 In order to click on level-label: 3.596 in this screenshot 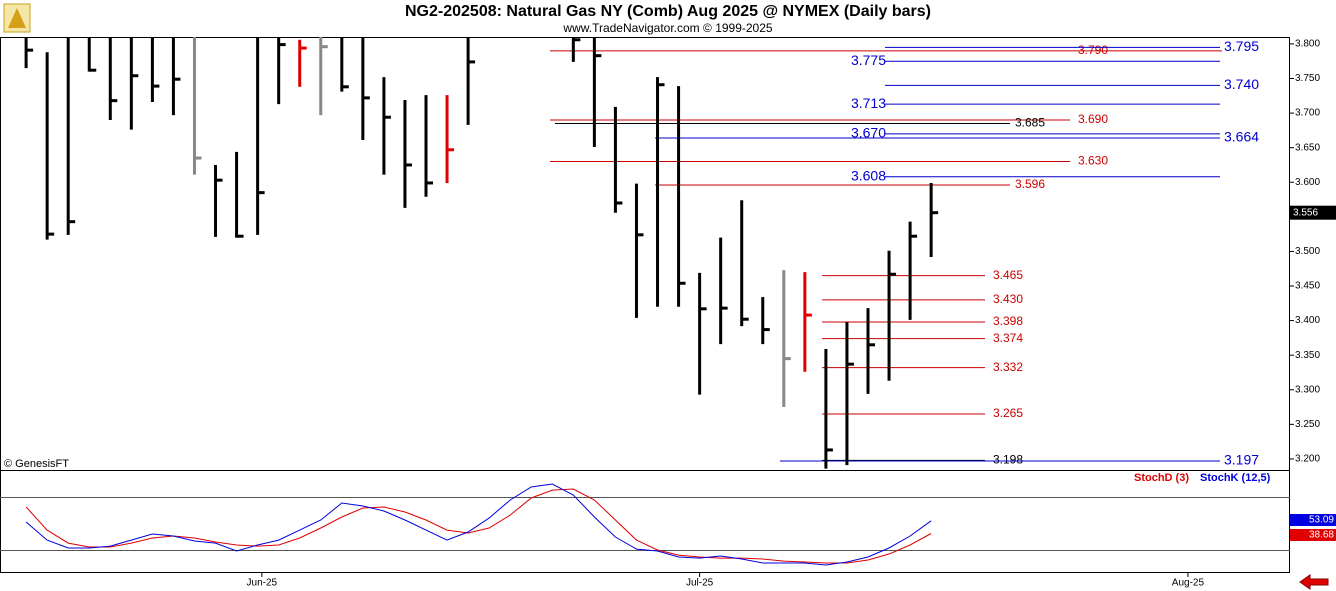, I will do `click(1030, 184)`.